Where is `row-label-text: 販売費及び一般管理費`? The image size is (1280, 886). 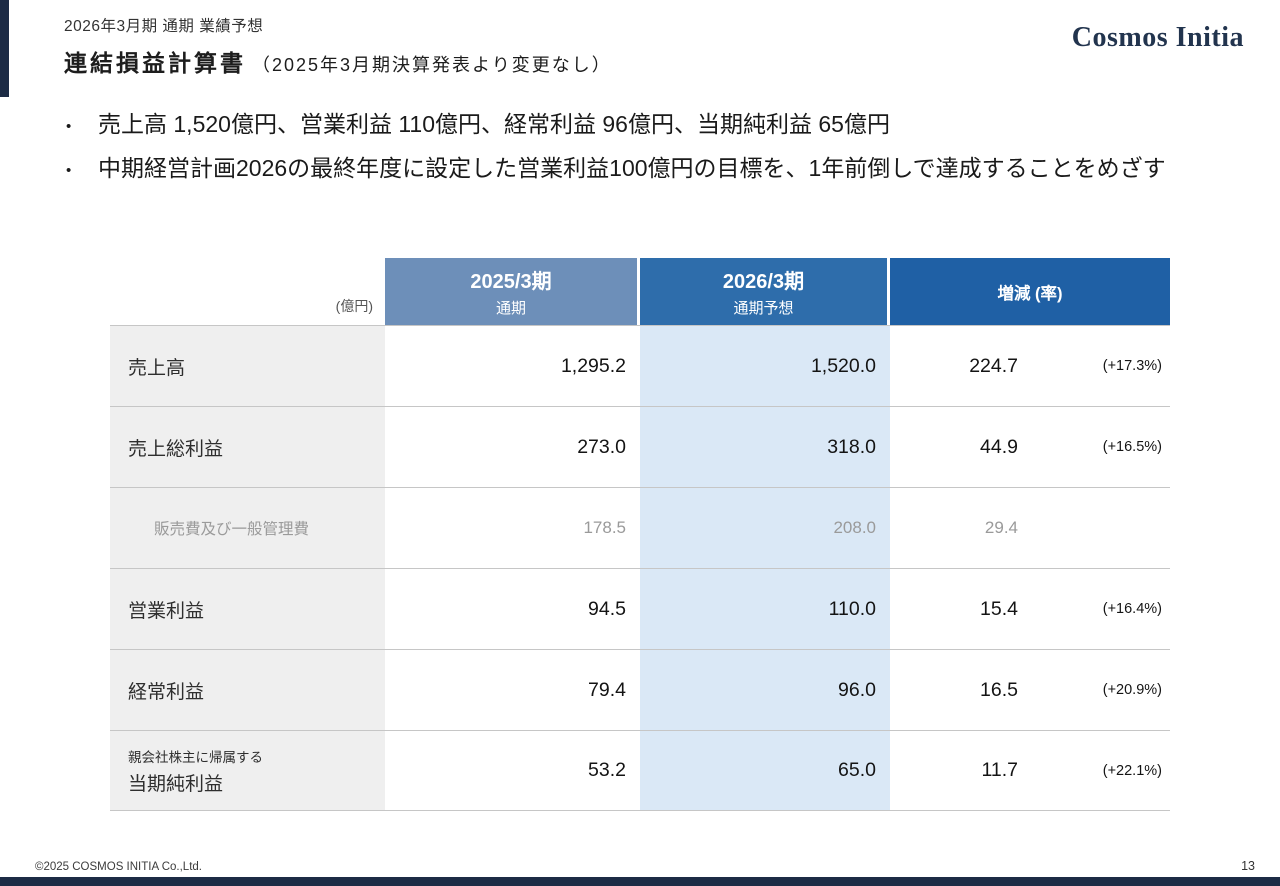 row-label-text: 販売費及び一般管理費 is located at coordinates (232, 529).